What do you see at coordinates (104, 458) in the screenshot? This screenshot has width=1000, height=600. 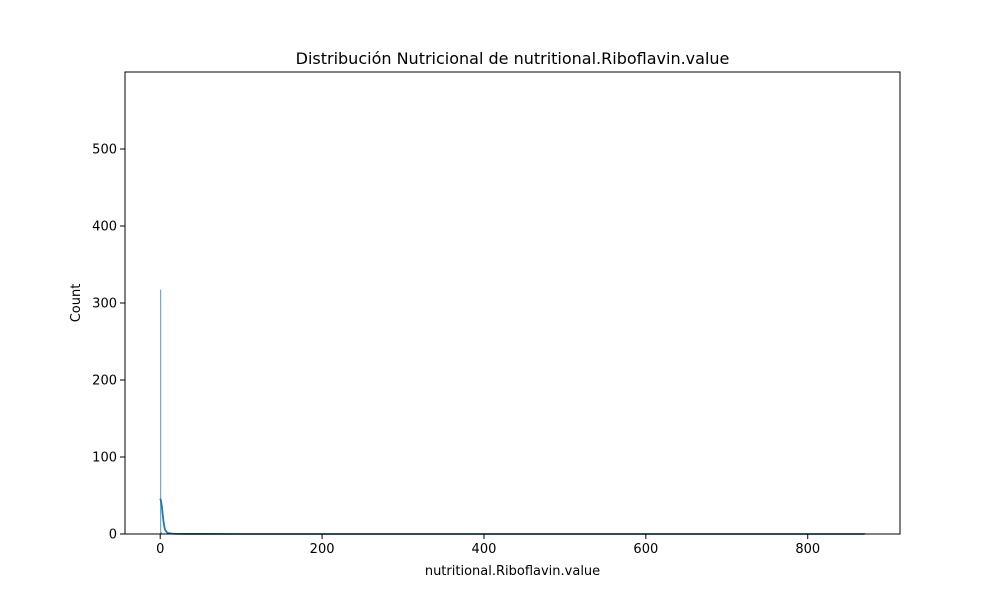 I see `y-tick-label: 100` at bounding box center [104, 458].